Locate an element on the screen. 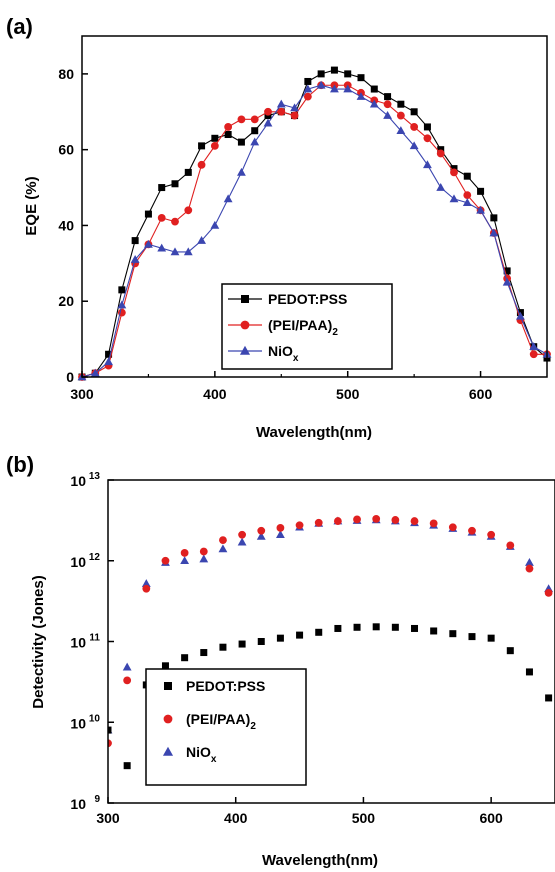 This screenshot has height=872, width=555. eqe-y-tick-label: 0 is located at coordinates (70, 377).